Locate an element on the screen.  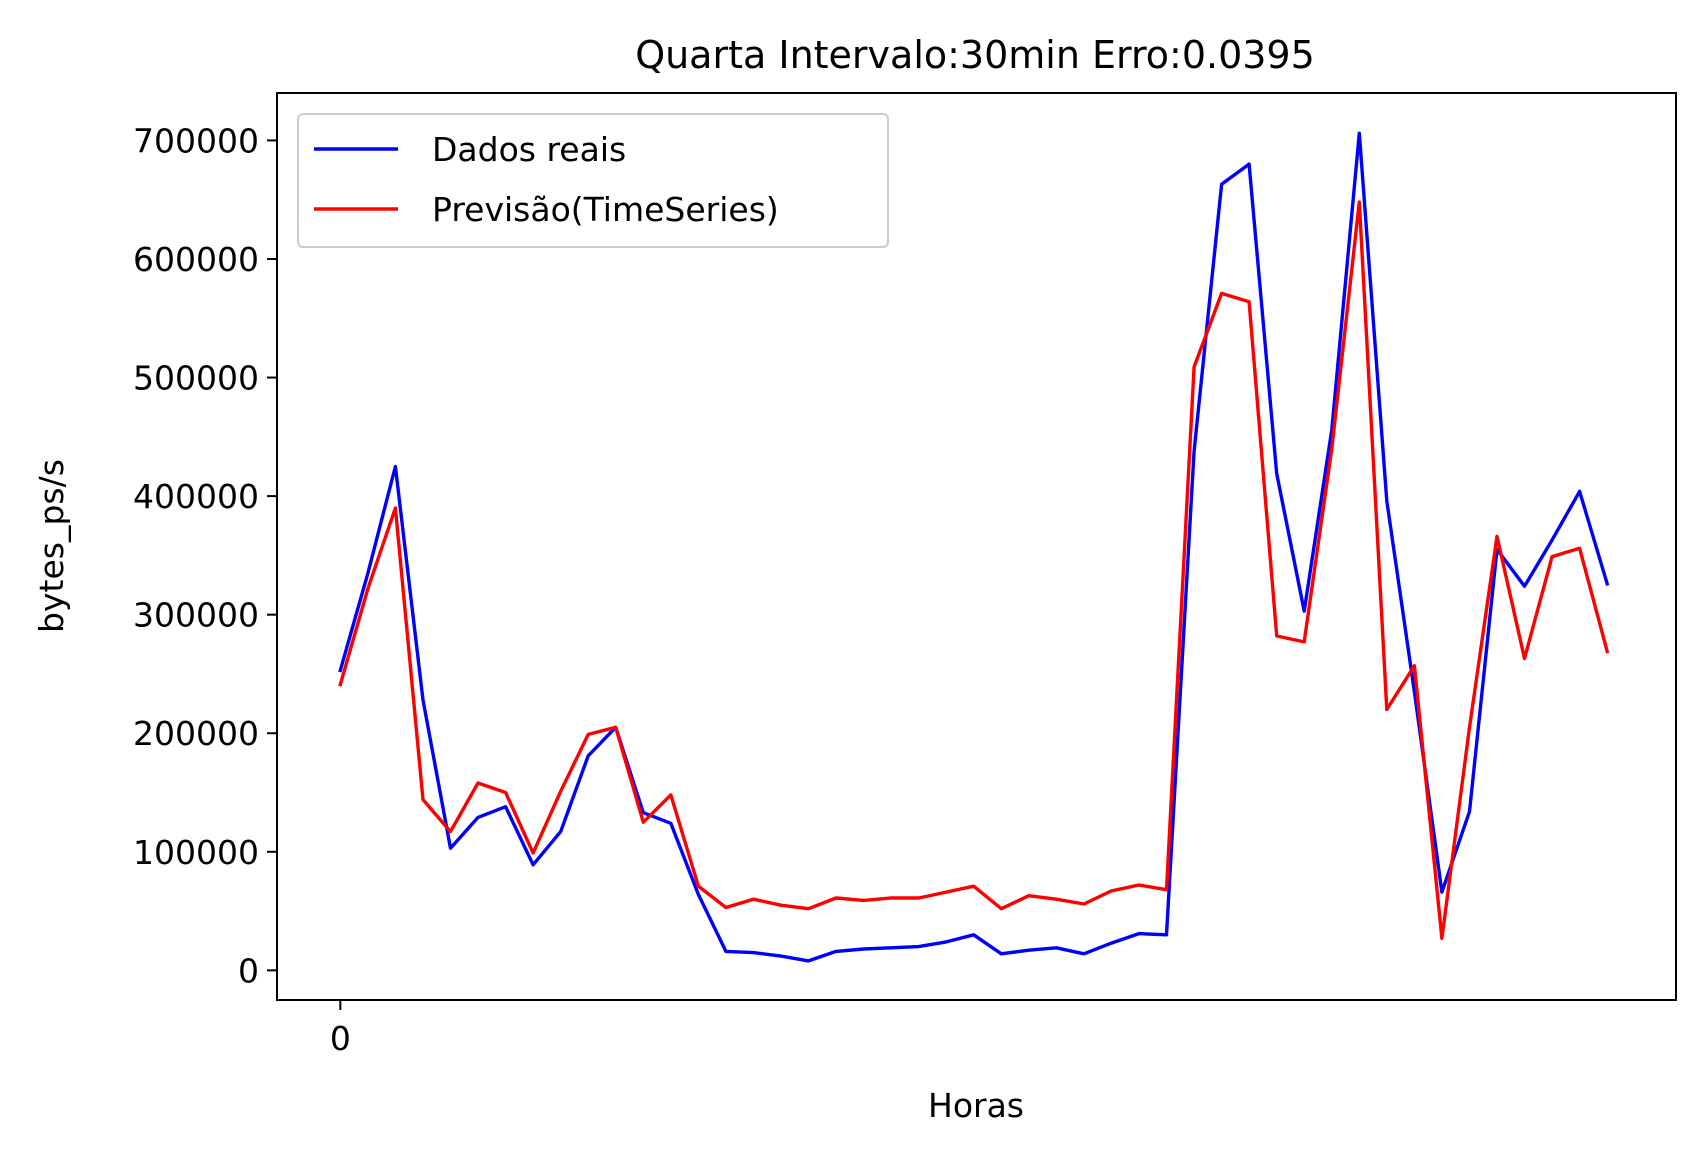
legend-label: Previsão(TimeSeries) is located at coordinates (605, 209).